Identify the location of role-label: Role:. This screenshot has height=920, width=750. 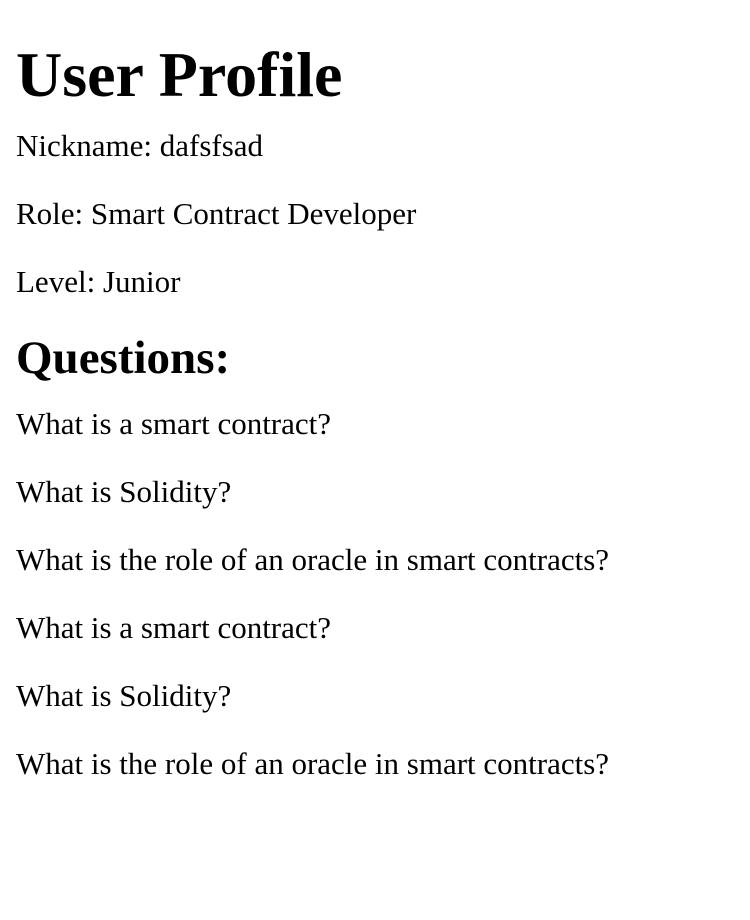
(50, 213).